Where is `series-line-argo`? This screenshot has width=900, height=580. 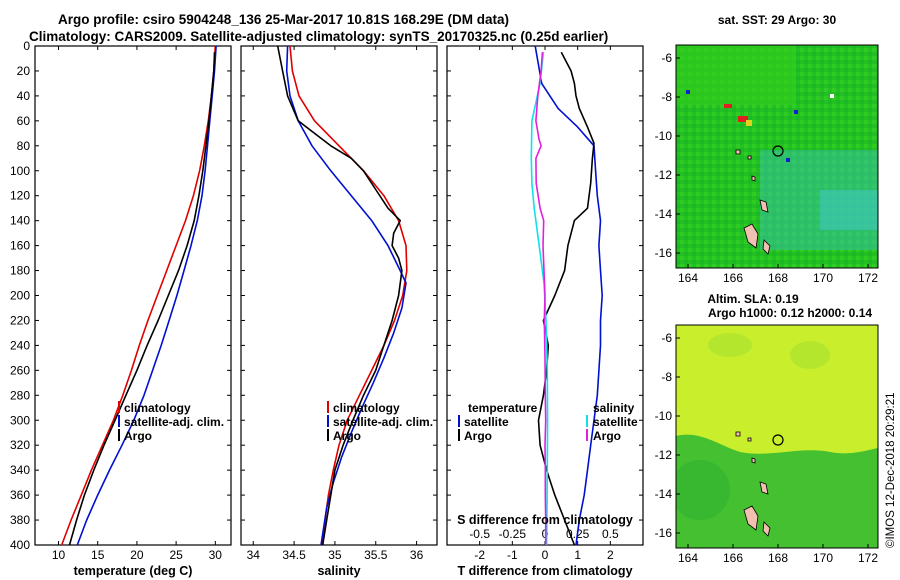 series-line-argo is located at coordinates (142, 299).